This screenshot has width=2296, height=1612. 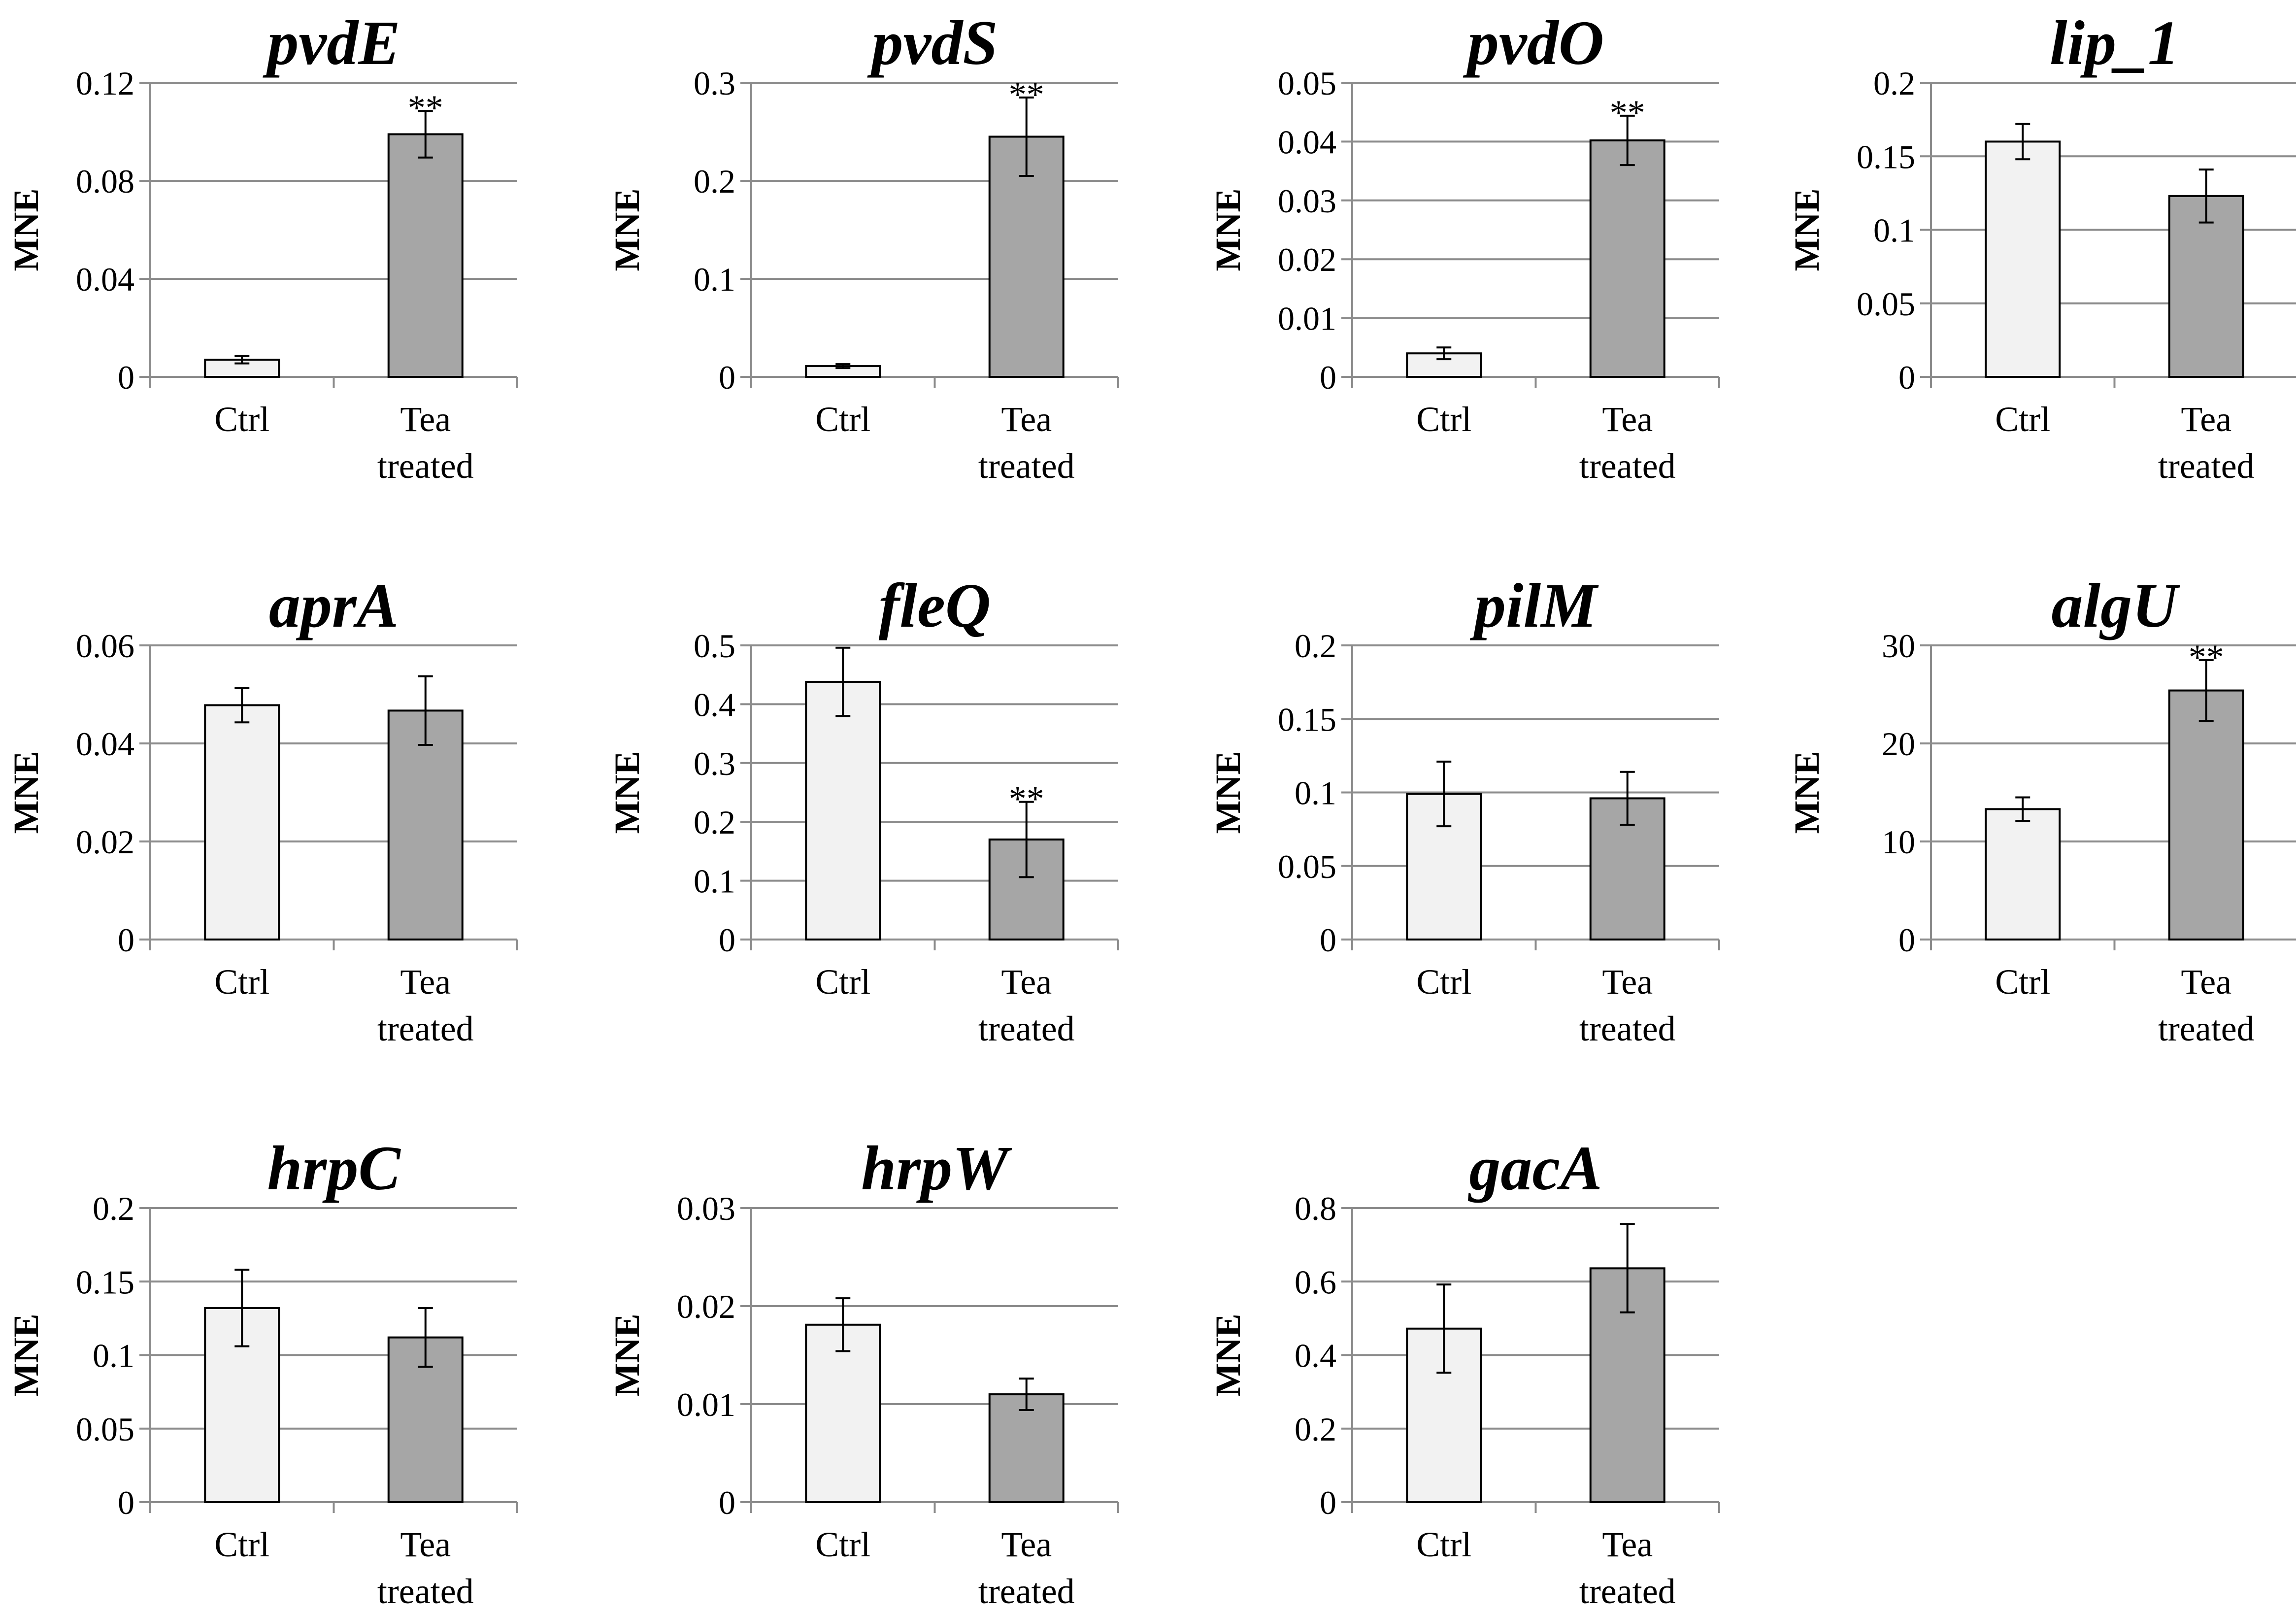 What do you see at coordinates (714, 279) in the screenshot?
I see `chart-pvdS-ytick-label: 0.1` at bounding box center [714, 279].